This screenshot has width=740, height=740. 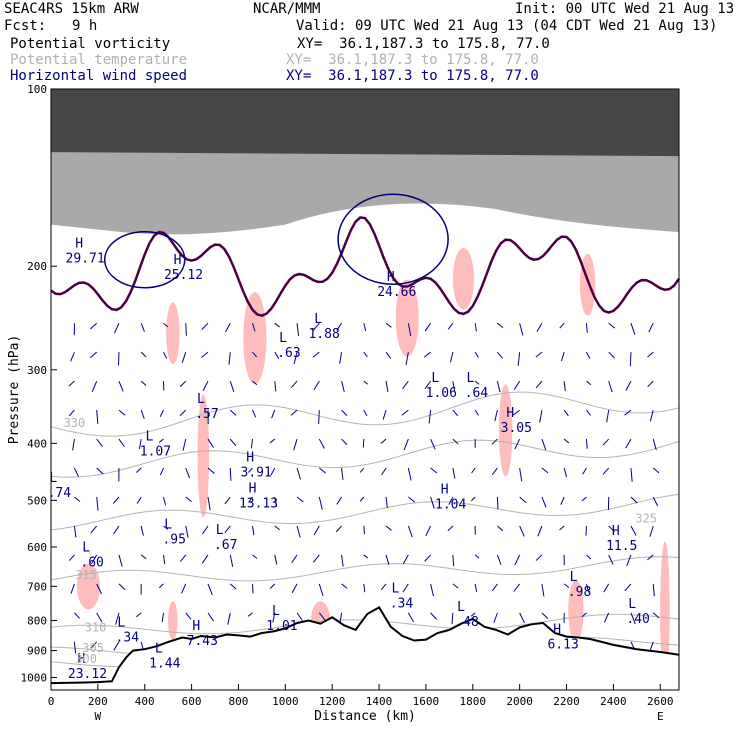 What do you see at coordinates (85, 259) in the screenshot?
I see `extremum-value: 29.71` at bounding box center [85, 259].